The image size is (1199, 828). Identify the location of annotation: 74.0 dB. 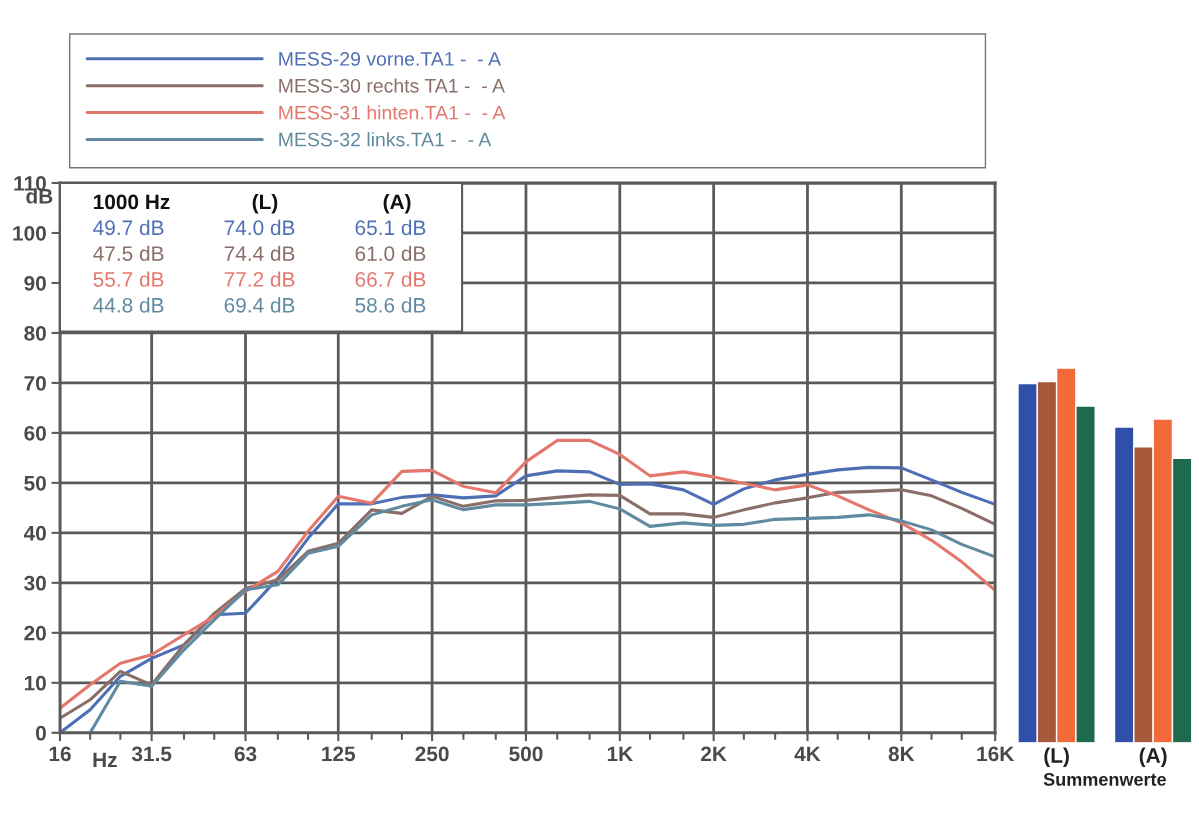
(259, 227).